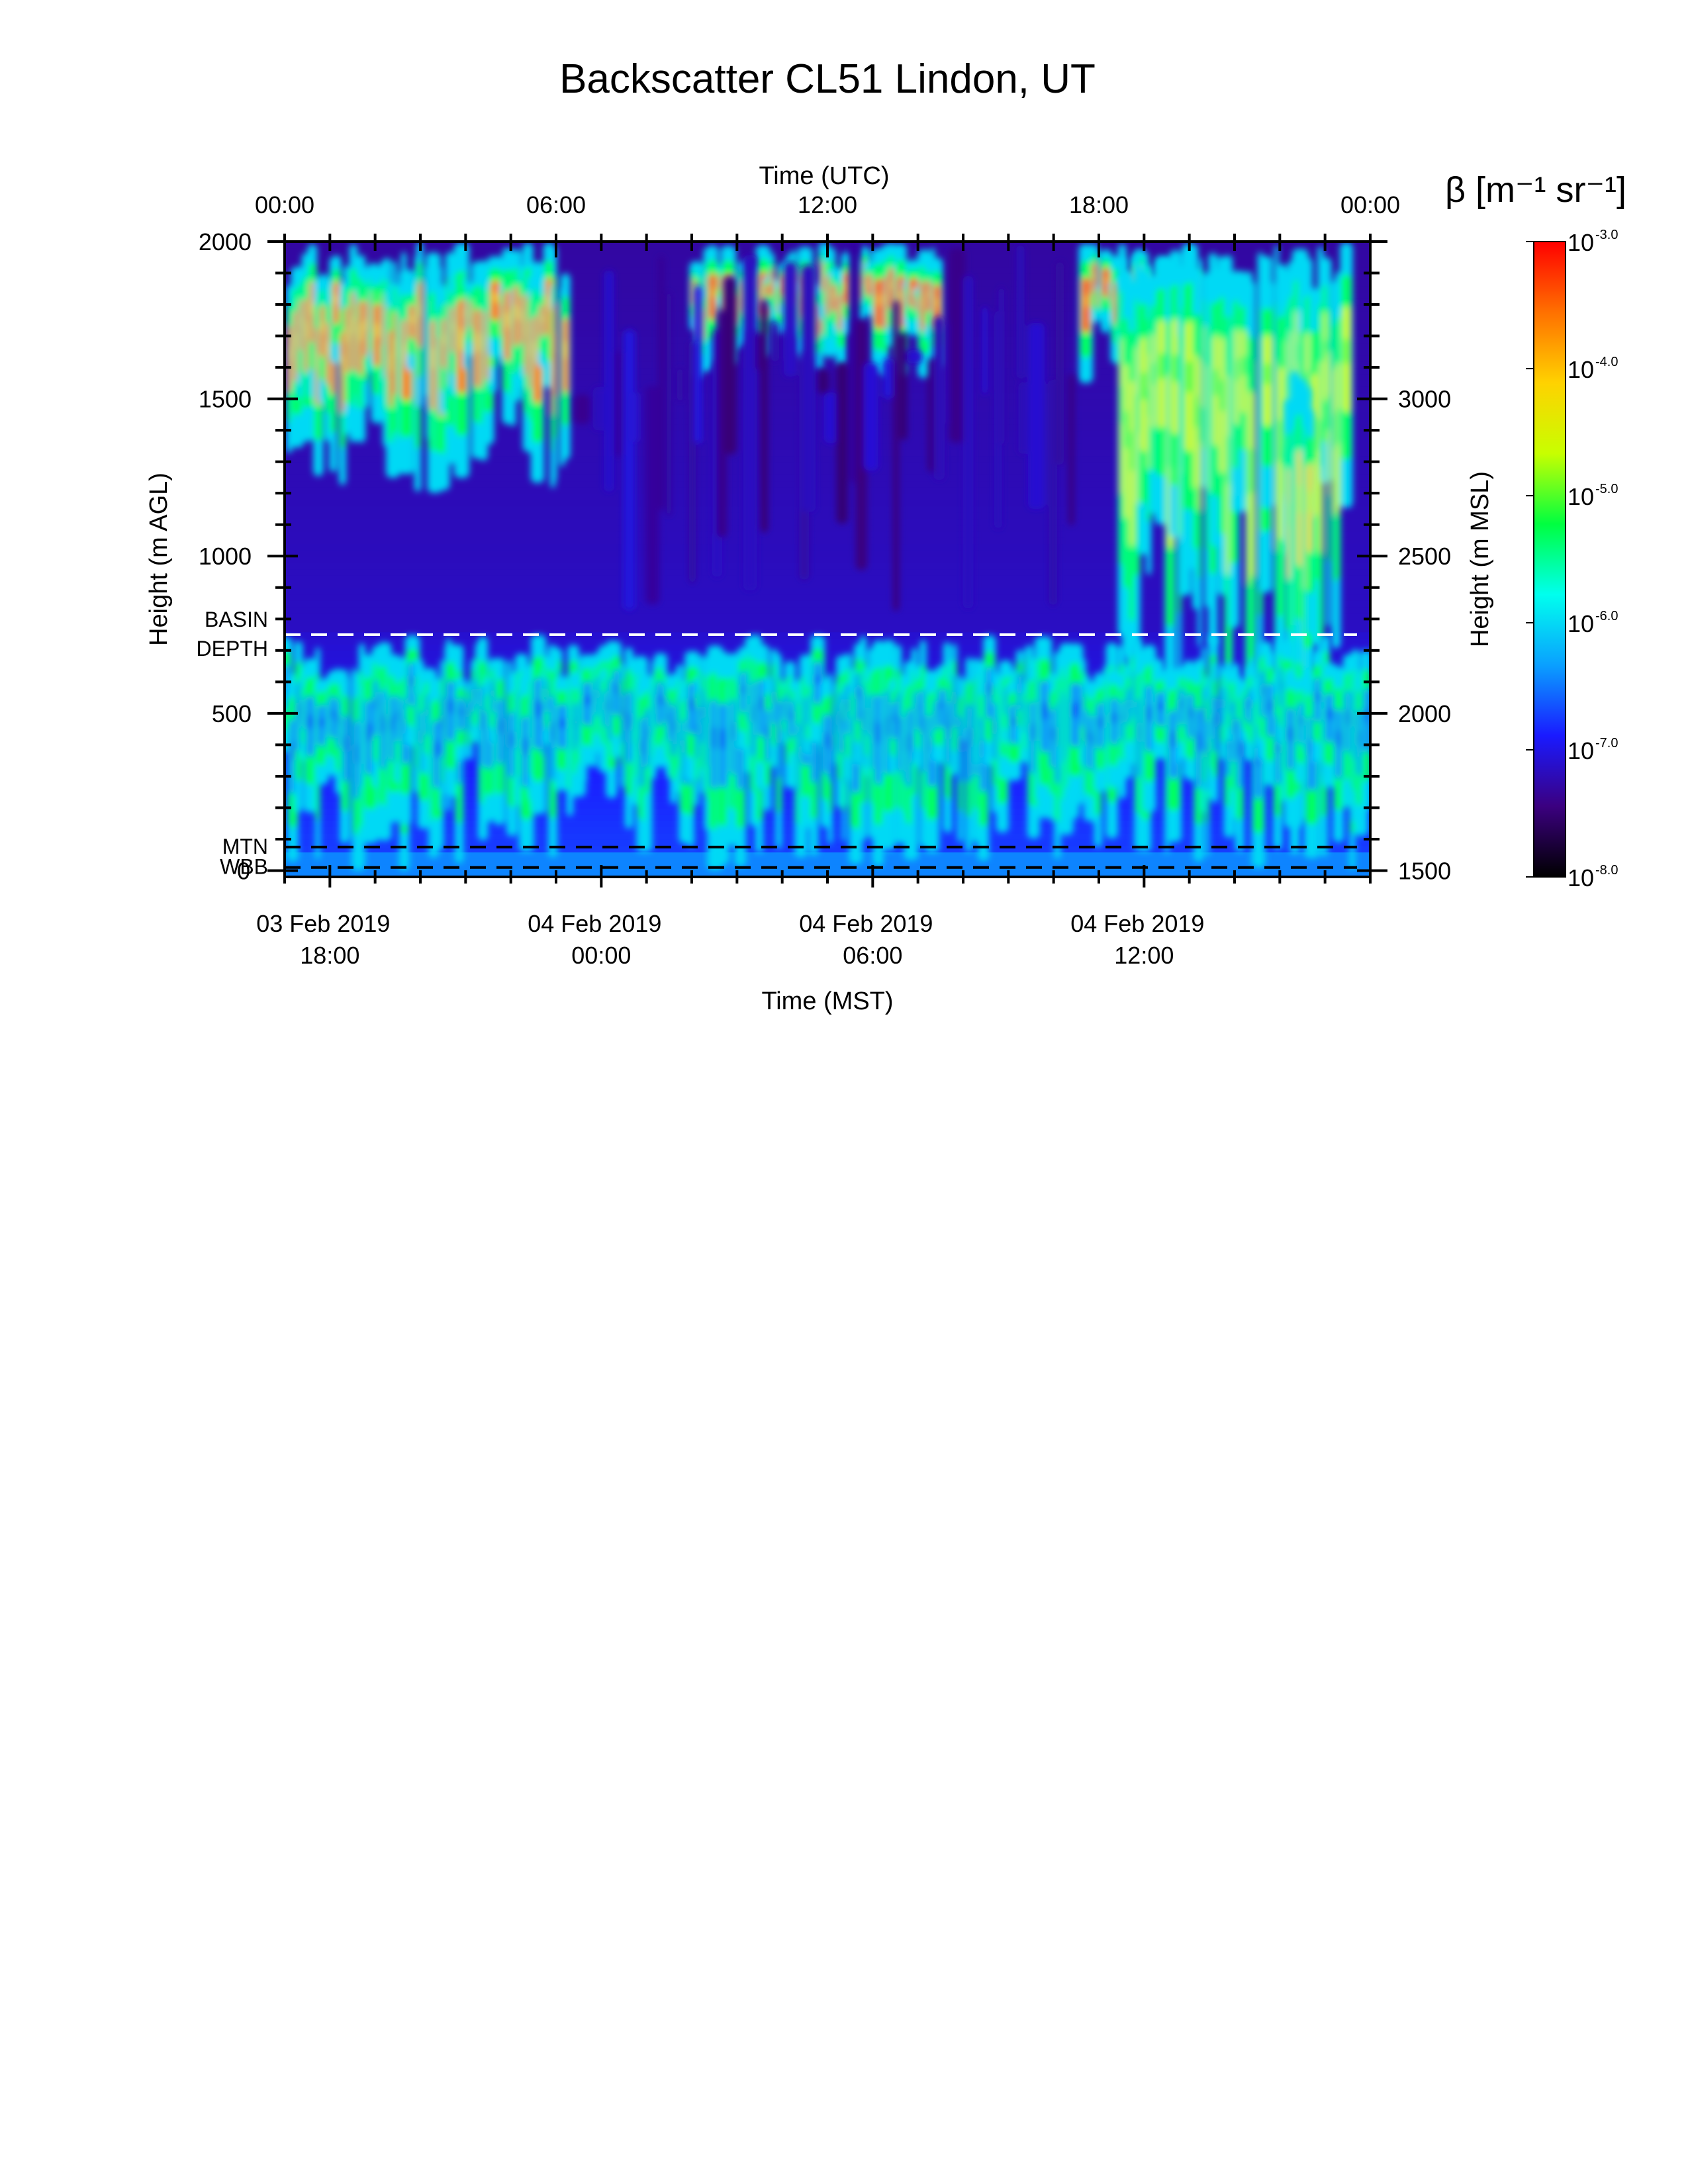  Describe the element at coordinates (821, 751) in the screenshot. I see `reference-lines` at that location.